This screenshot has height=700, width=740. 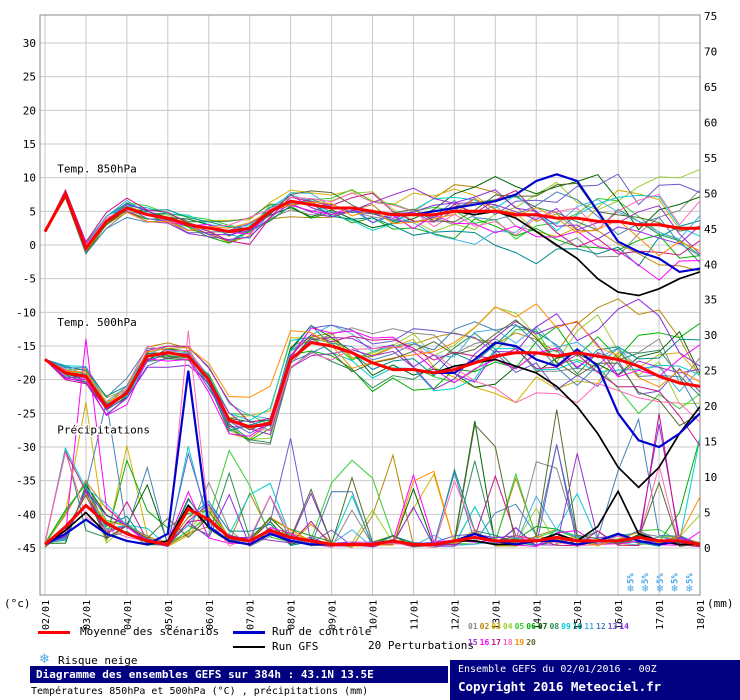 What do you see at coordinates (26, 447) in the screenshot?
I see `svg-text: -30` at bounding box center [26, 447].